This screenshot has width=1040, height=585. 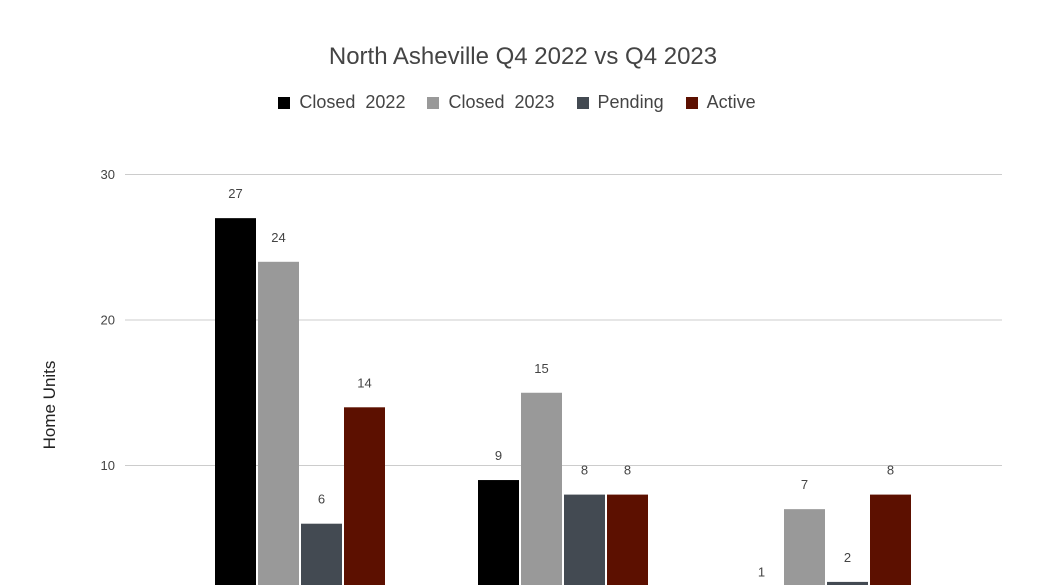 I want to click on y-tick-label: 10, so click(x=108, y=465).